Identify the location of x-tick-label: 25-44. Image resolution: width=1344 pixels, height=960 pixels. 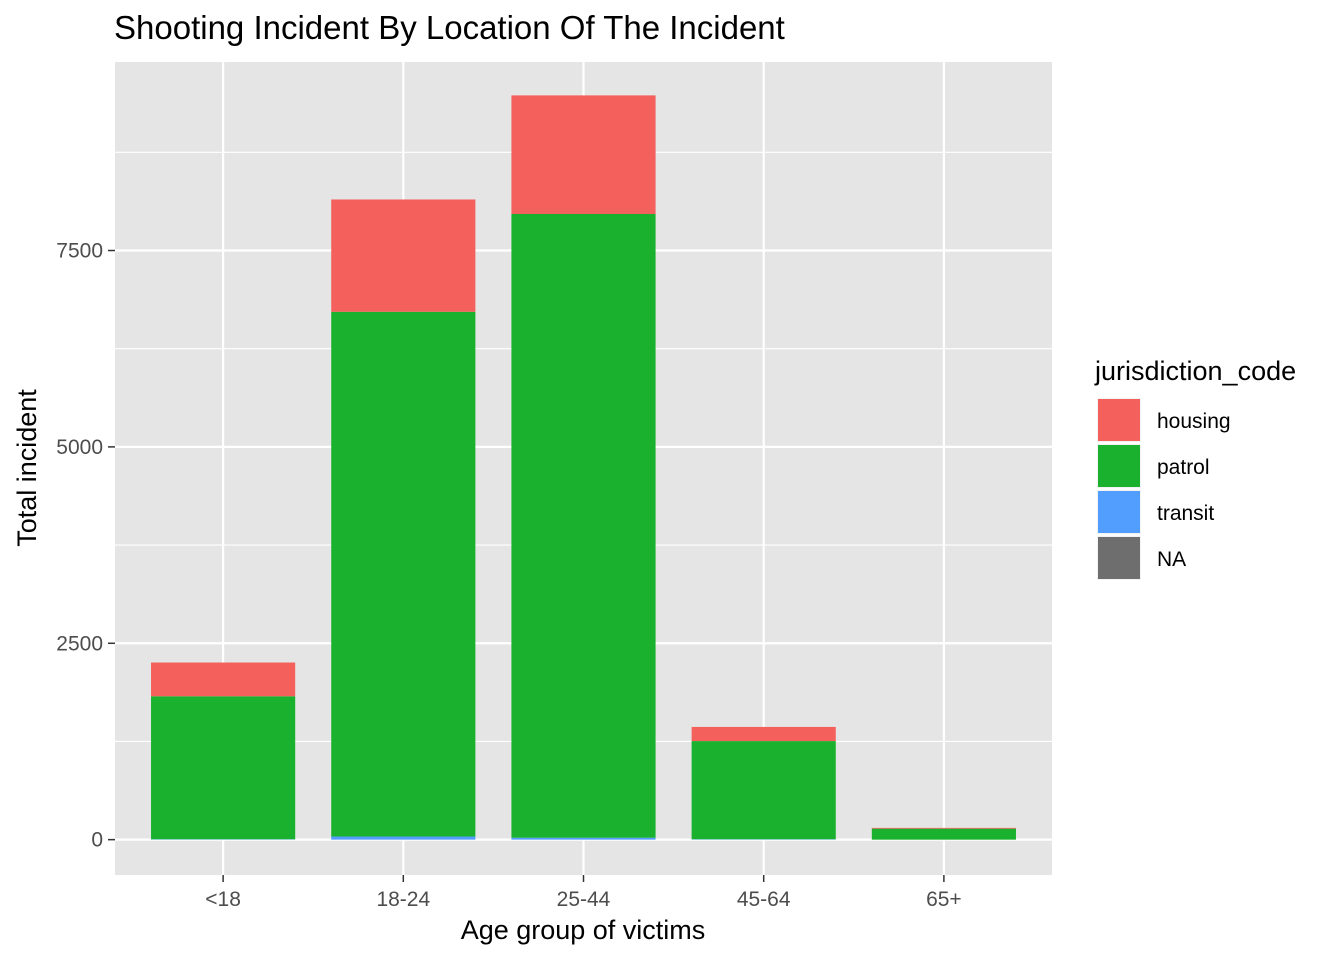
(584, 899).